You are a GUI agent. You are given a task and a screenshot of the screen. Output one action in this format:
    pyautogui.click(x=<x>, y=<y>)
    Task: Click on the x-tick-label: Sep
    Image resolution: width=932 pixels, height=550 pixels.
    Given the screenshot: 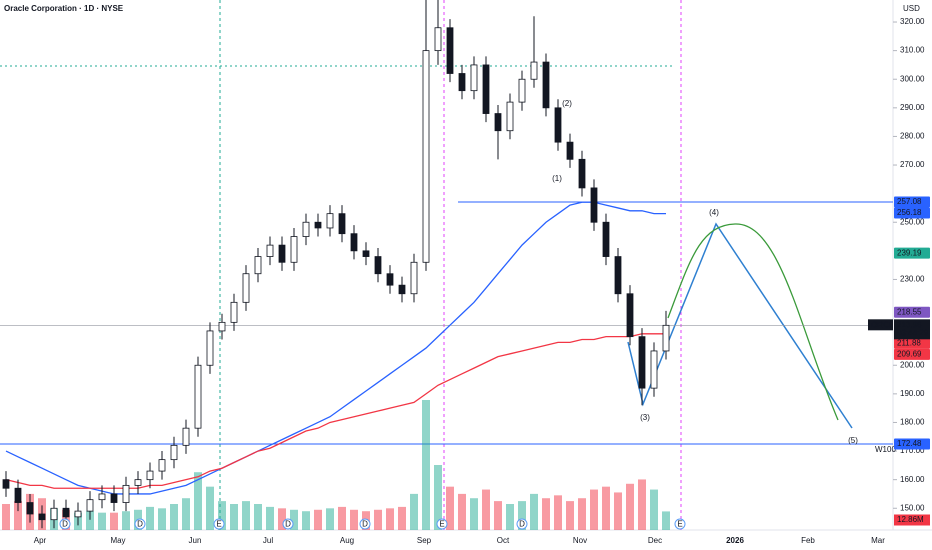 What is the action you would take?
    pyautogui.click(x=424, y=540)
    